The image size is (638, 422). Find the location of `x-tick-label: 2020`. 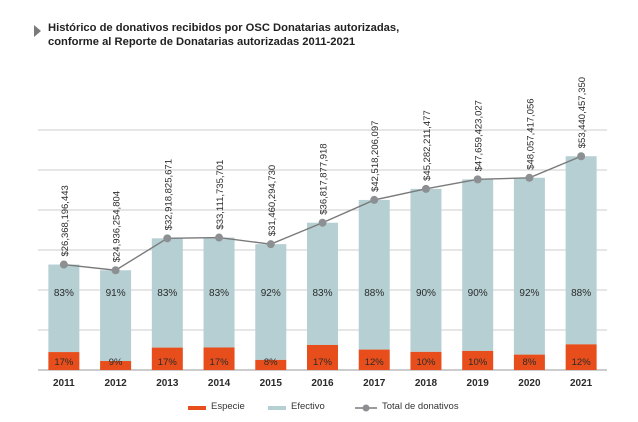

x-tick-label: 2020 is located at coordinates (529, 383).